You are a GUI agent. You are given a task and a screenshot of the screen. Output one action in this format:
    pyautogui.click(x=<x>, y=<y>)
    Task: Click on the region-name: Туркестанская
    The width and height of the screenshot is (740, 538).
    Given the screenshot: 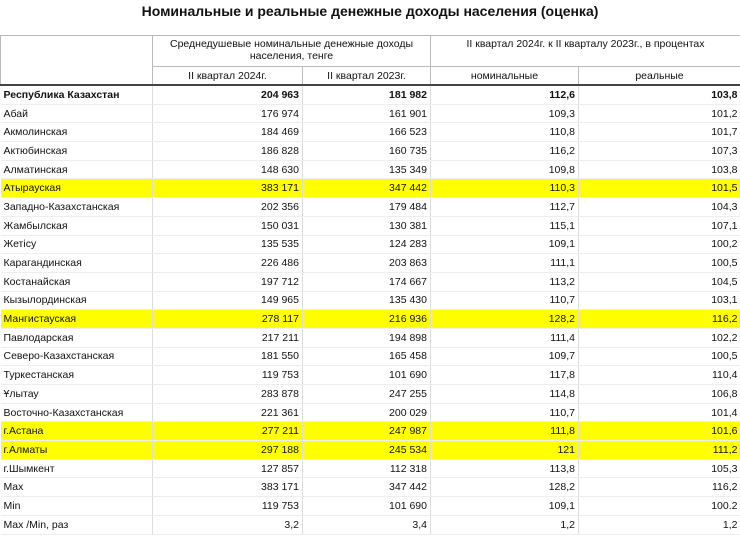 What is the action you would take?
    pyautogui.click(x=76, y=375)
    